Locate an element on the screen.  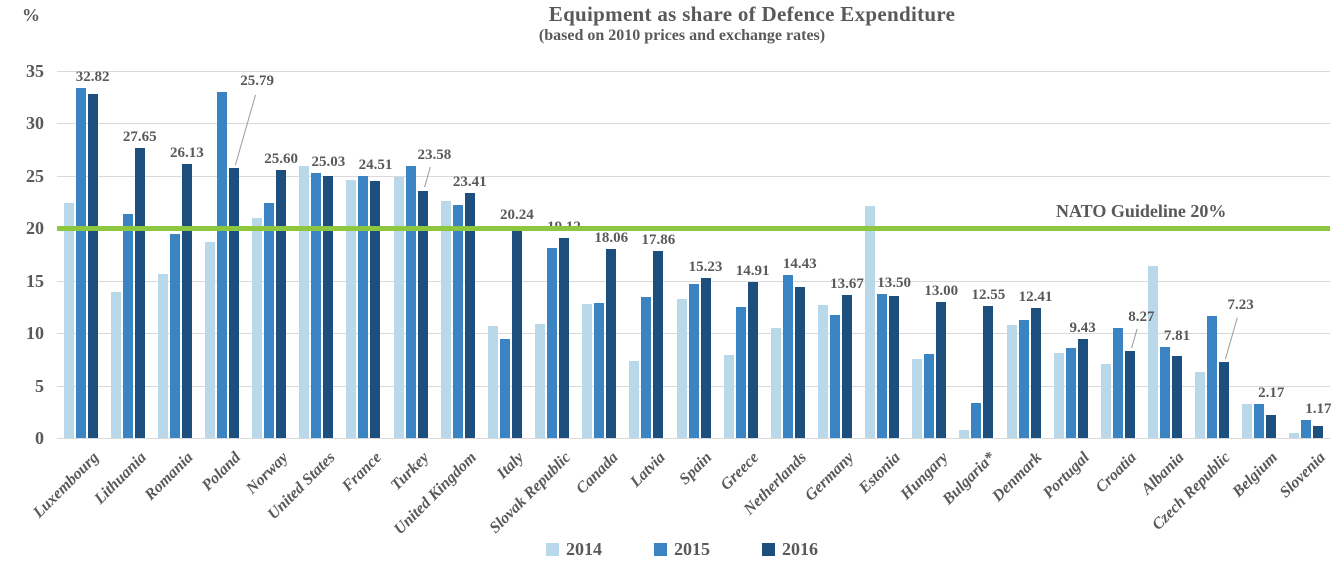
bar-2016-belgium is located at coordinates (1271, 426).